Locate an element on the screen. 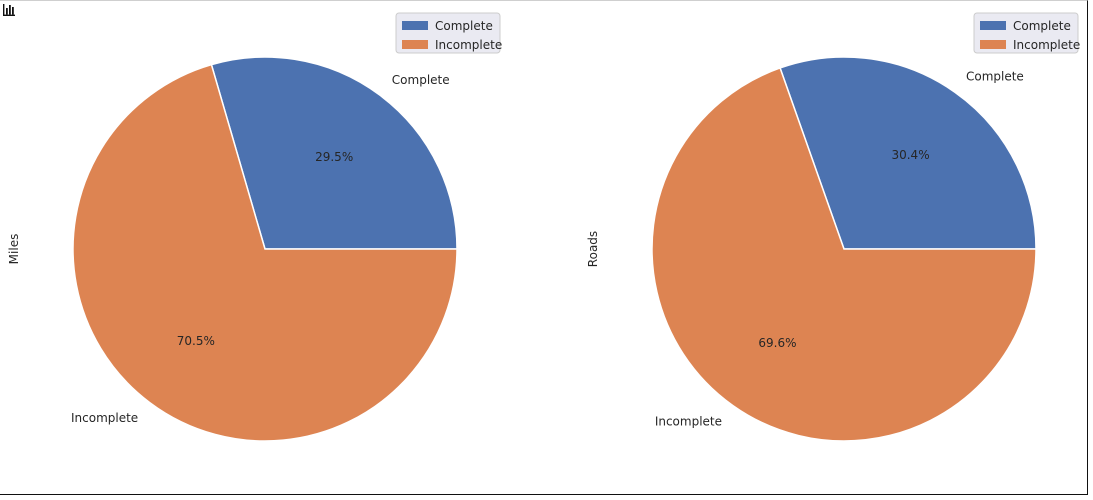  y-axis-label: Roads is located at coordinates (593, 249).